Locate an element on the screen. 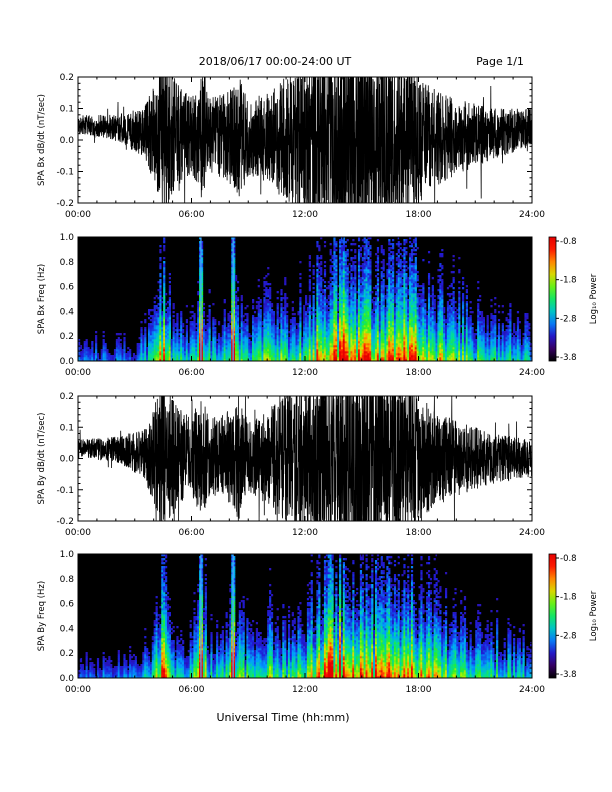 The width and height of the screenshot is (612, 792). y-axis-label-1: SPA Bx Freq (Hz) is located at coordinates (42, 299).